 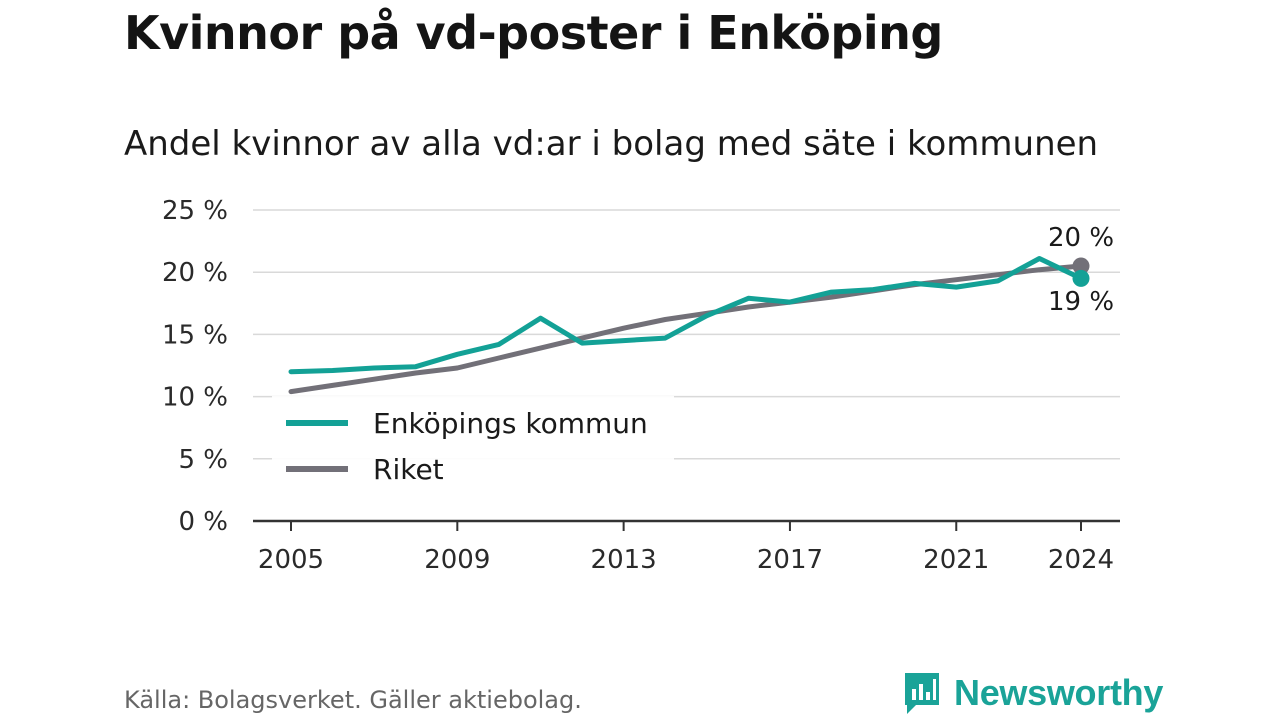 What do you see at coordinates (473, 444) in the screenshot?
I see `legend-box` at bounding box center [473, 444].